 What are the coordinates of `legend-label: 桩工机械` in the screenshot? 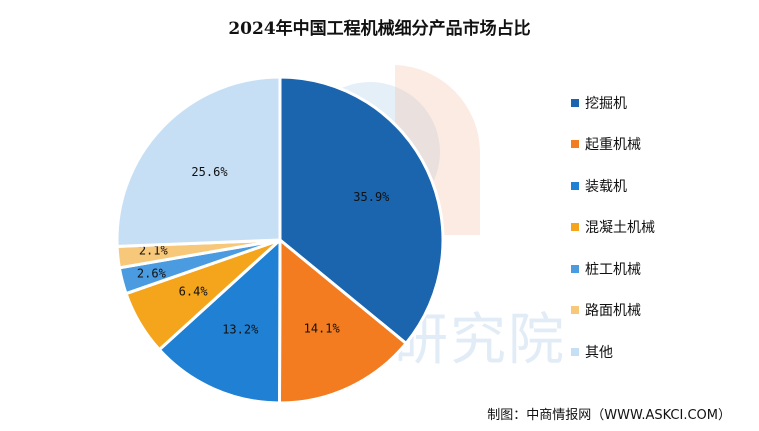 It's located at (613, 269).